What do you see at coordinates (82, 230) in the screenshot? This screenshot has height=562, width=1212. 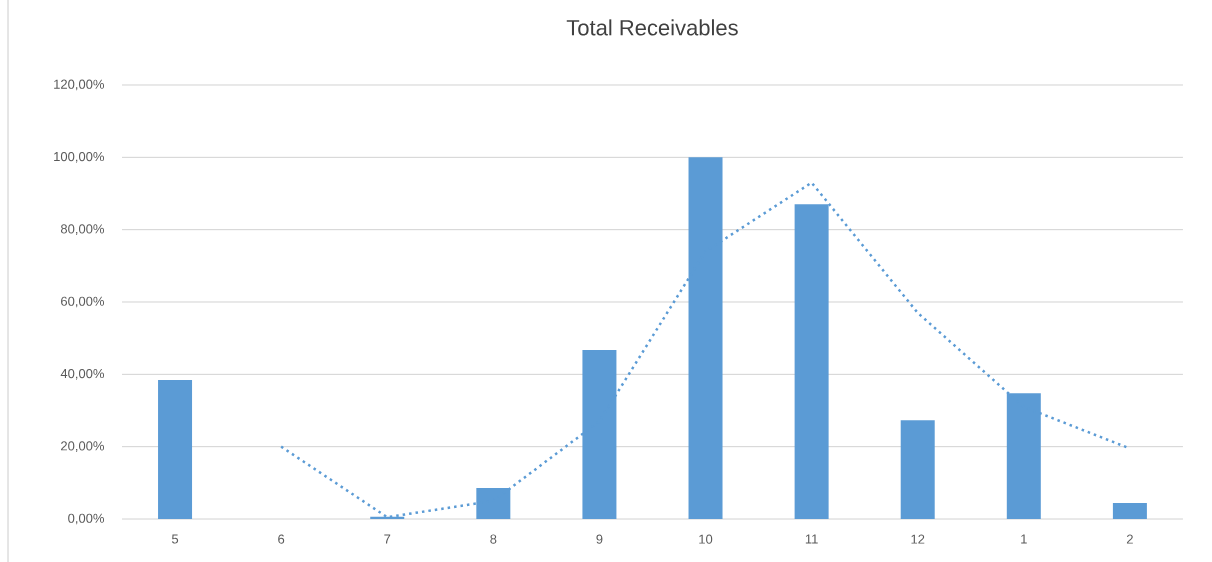 I see `y-tick-label: 80,00%` at bounding box center [82, 230].